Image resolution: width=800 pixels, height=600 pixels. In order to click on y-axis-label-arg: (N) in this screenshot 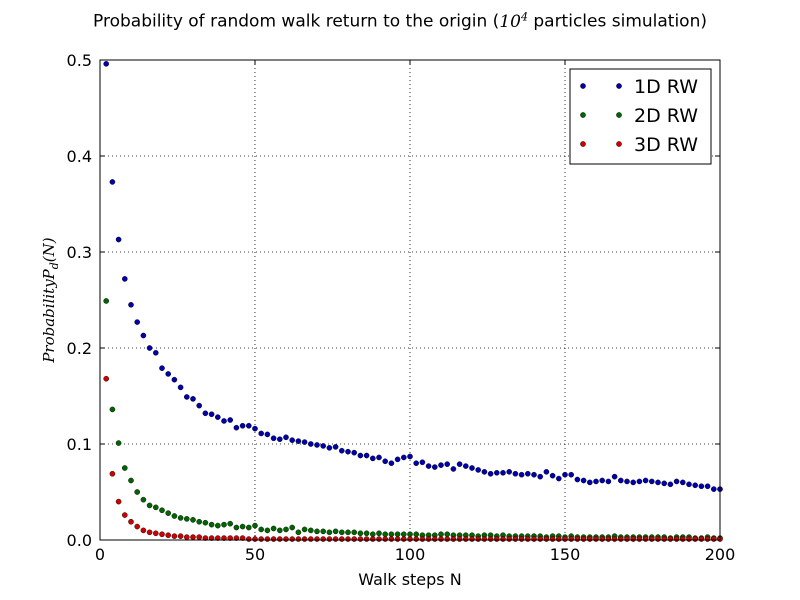, I will do `click(49, 249)`.